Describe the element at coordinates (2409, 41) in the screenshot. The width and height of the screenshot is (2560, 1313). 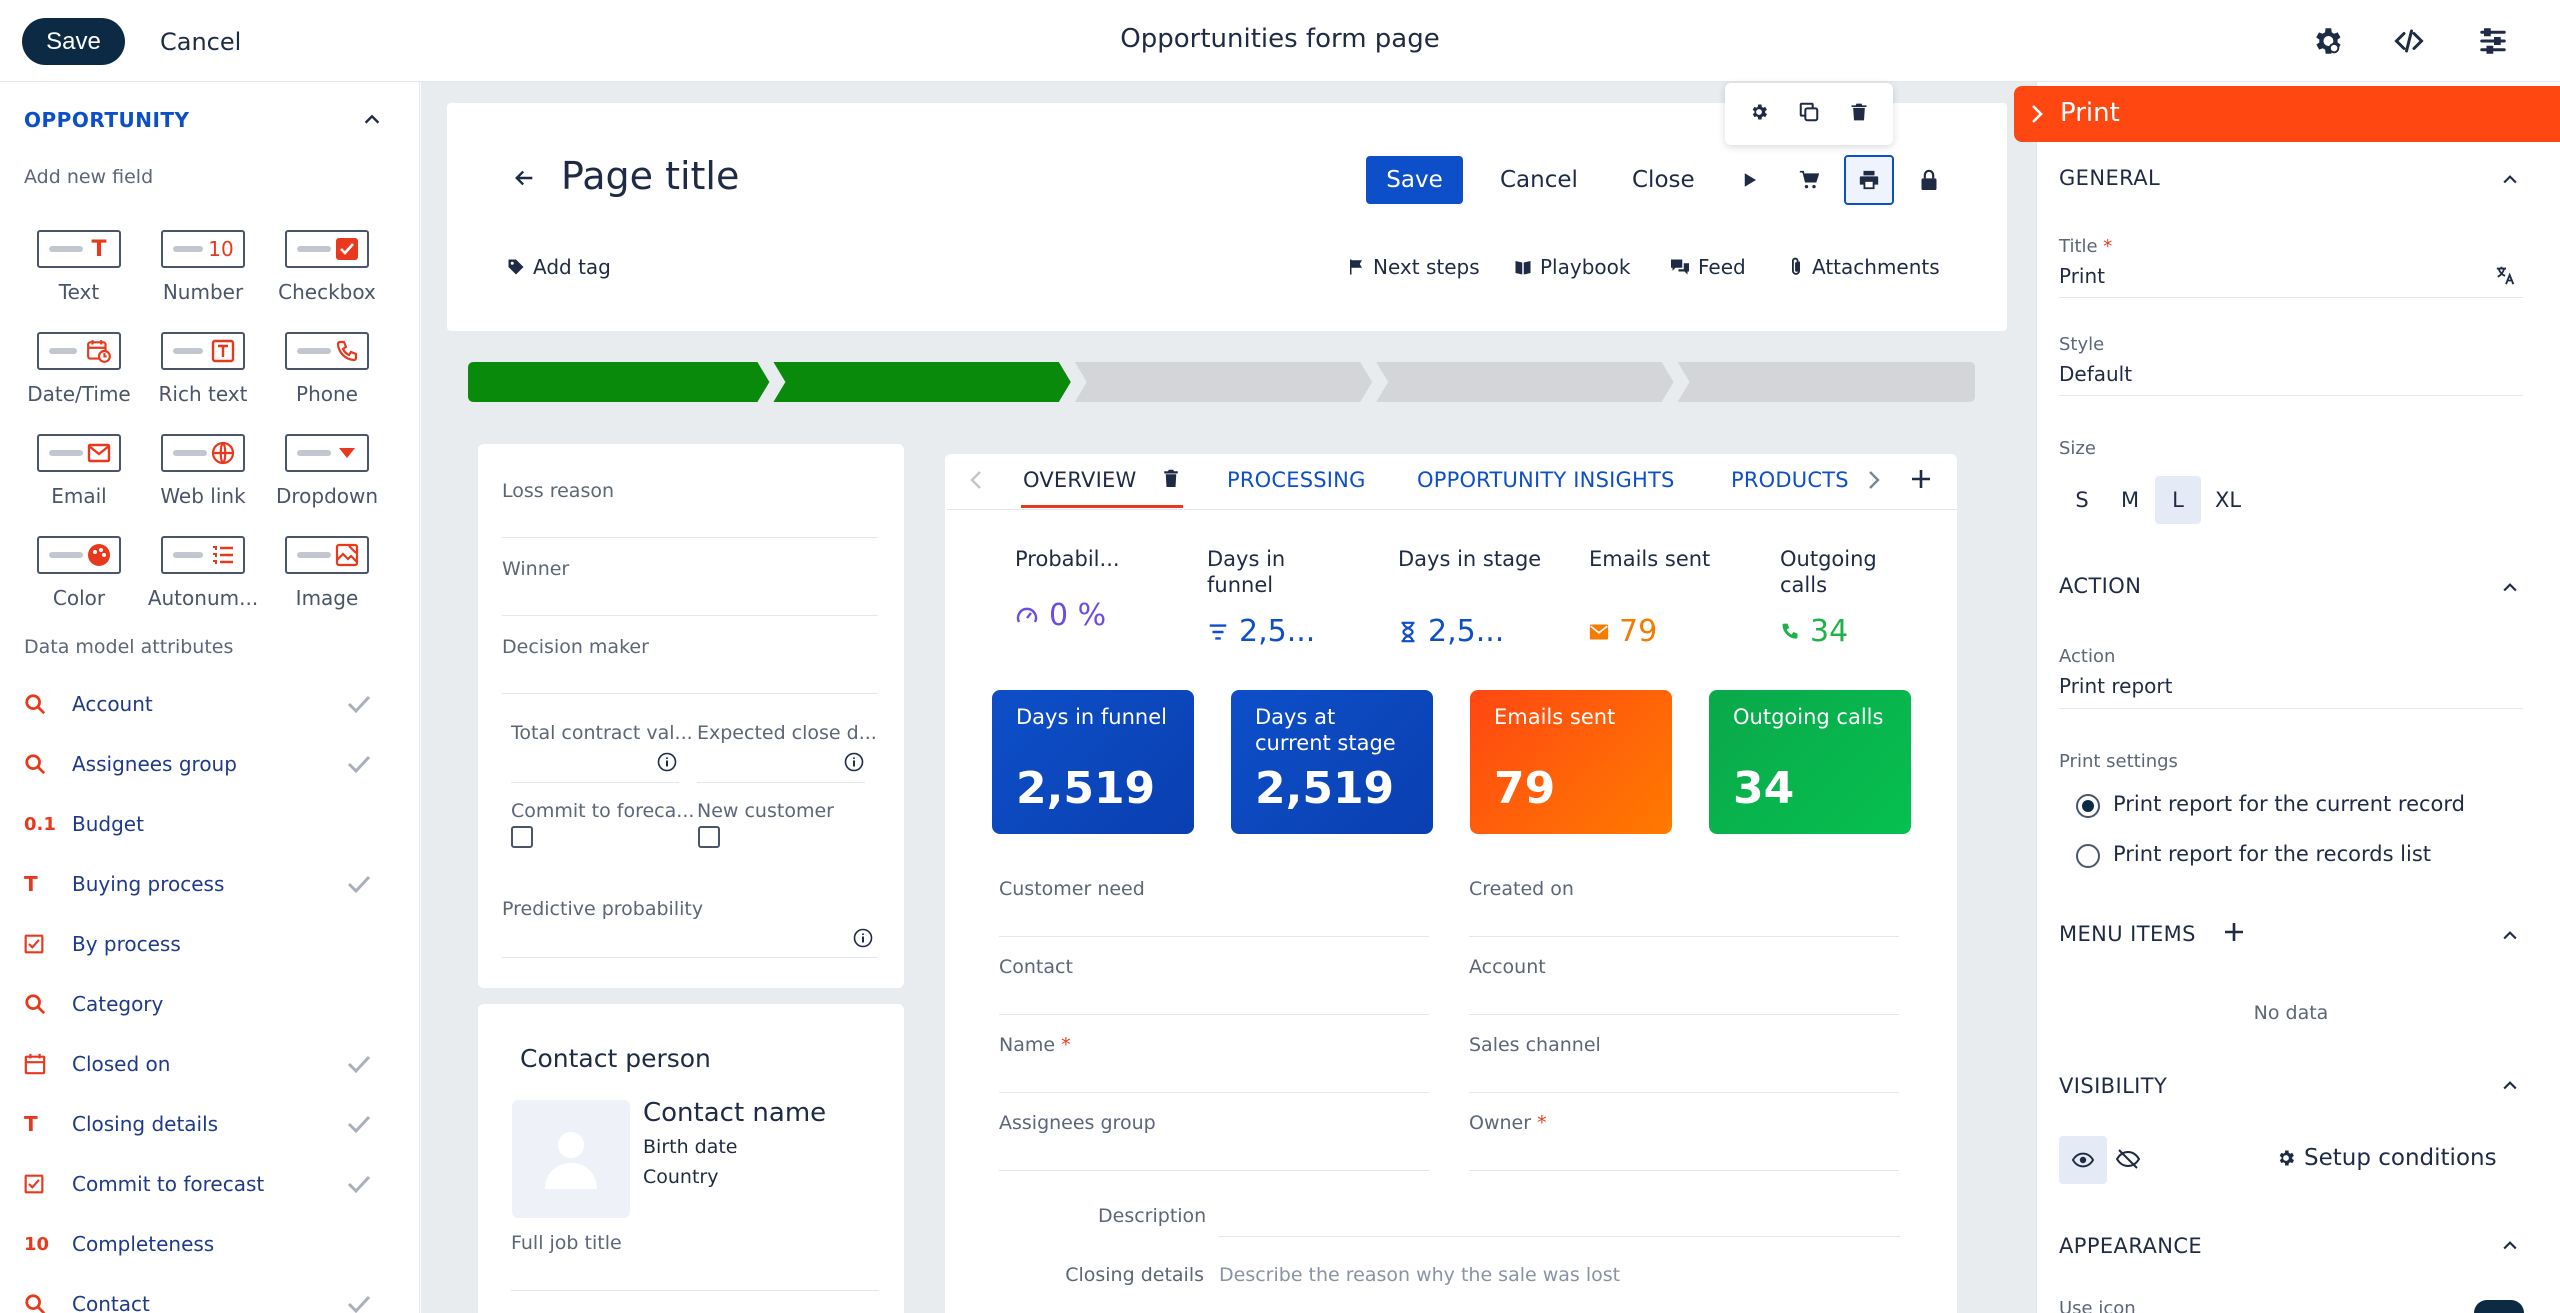
I see `code-icon` at that location.